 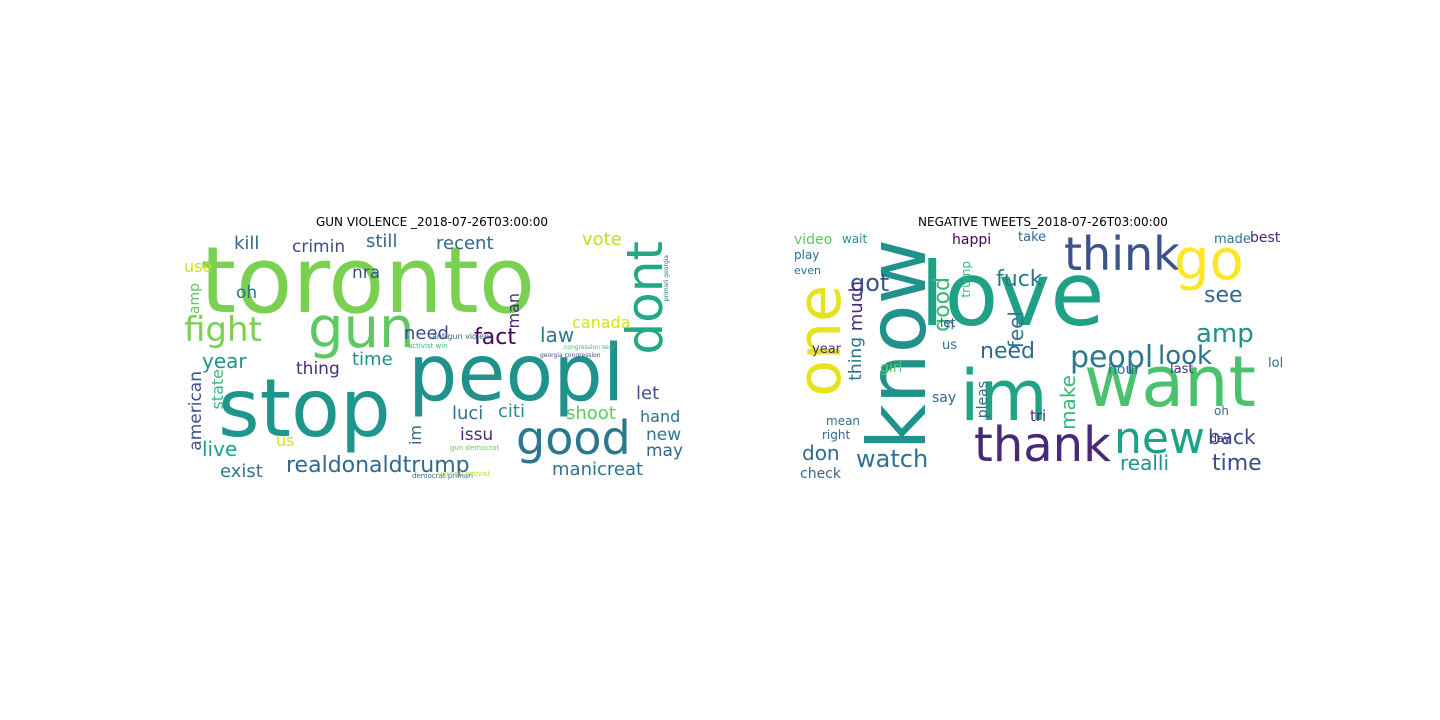 I want to click on left-word-shoot-33: shoot, so click(x=591, y=413).